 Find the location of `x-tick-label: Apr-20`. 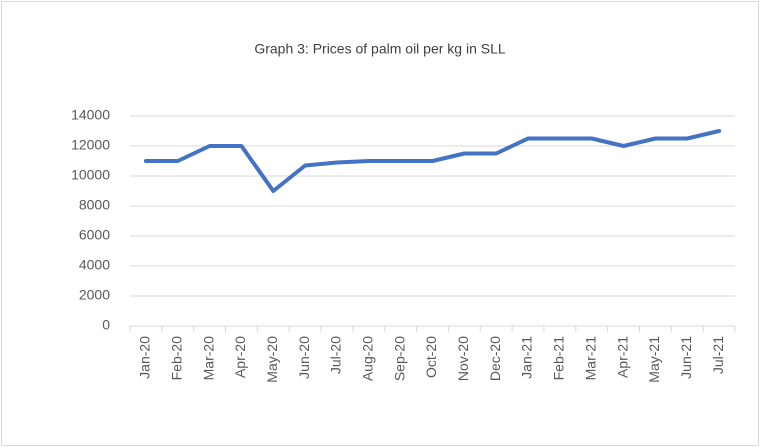

x-tick-label: Apr-20 is located at coordinates (240, 357).